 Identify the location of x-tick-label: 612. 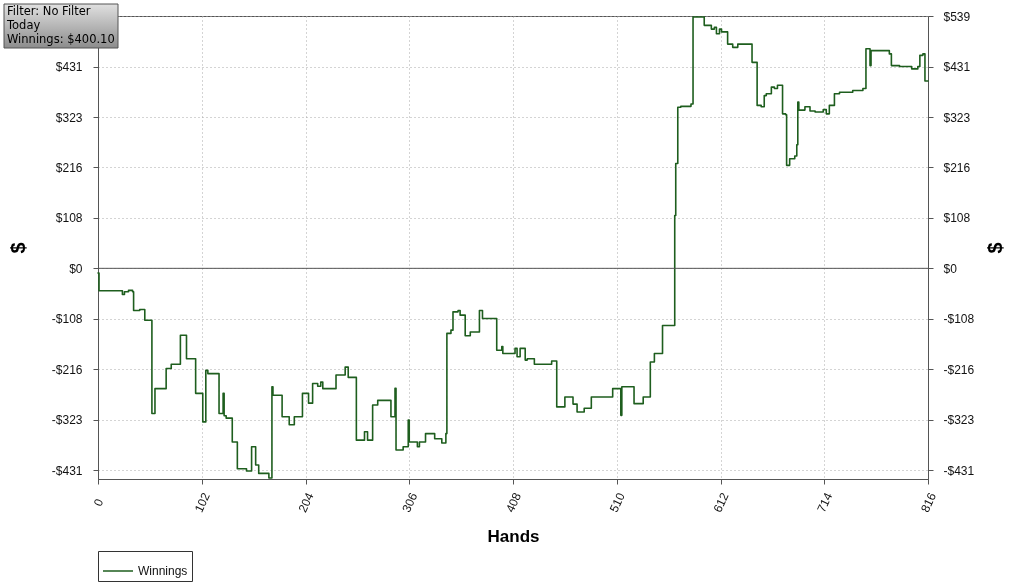
(721, 502).